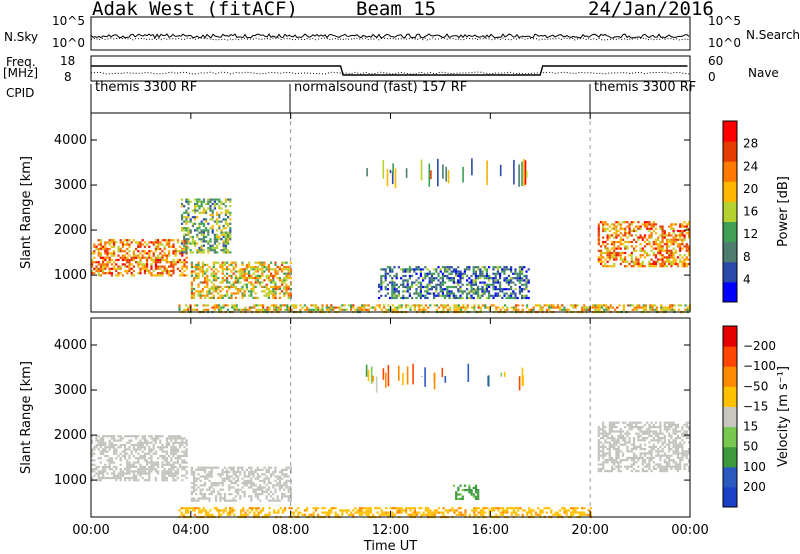  I want to click on velocity-colorbar-frame, so click(730, 416).